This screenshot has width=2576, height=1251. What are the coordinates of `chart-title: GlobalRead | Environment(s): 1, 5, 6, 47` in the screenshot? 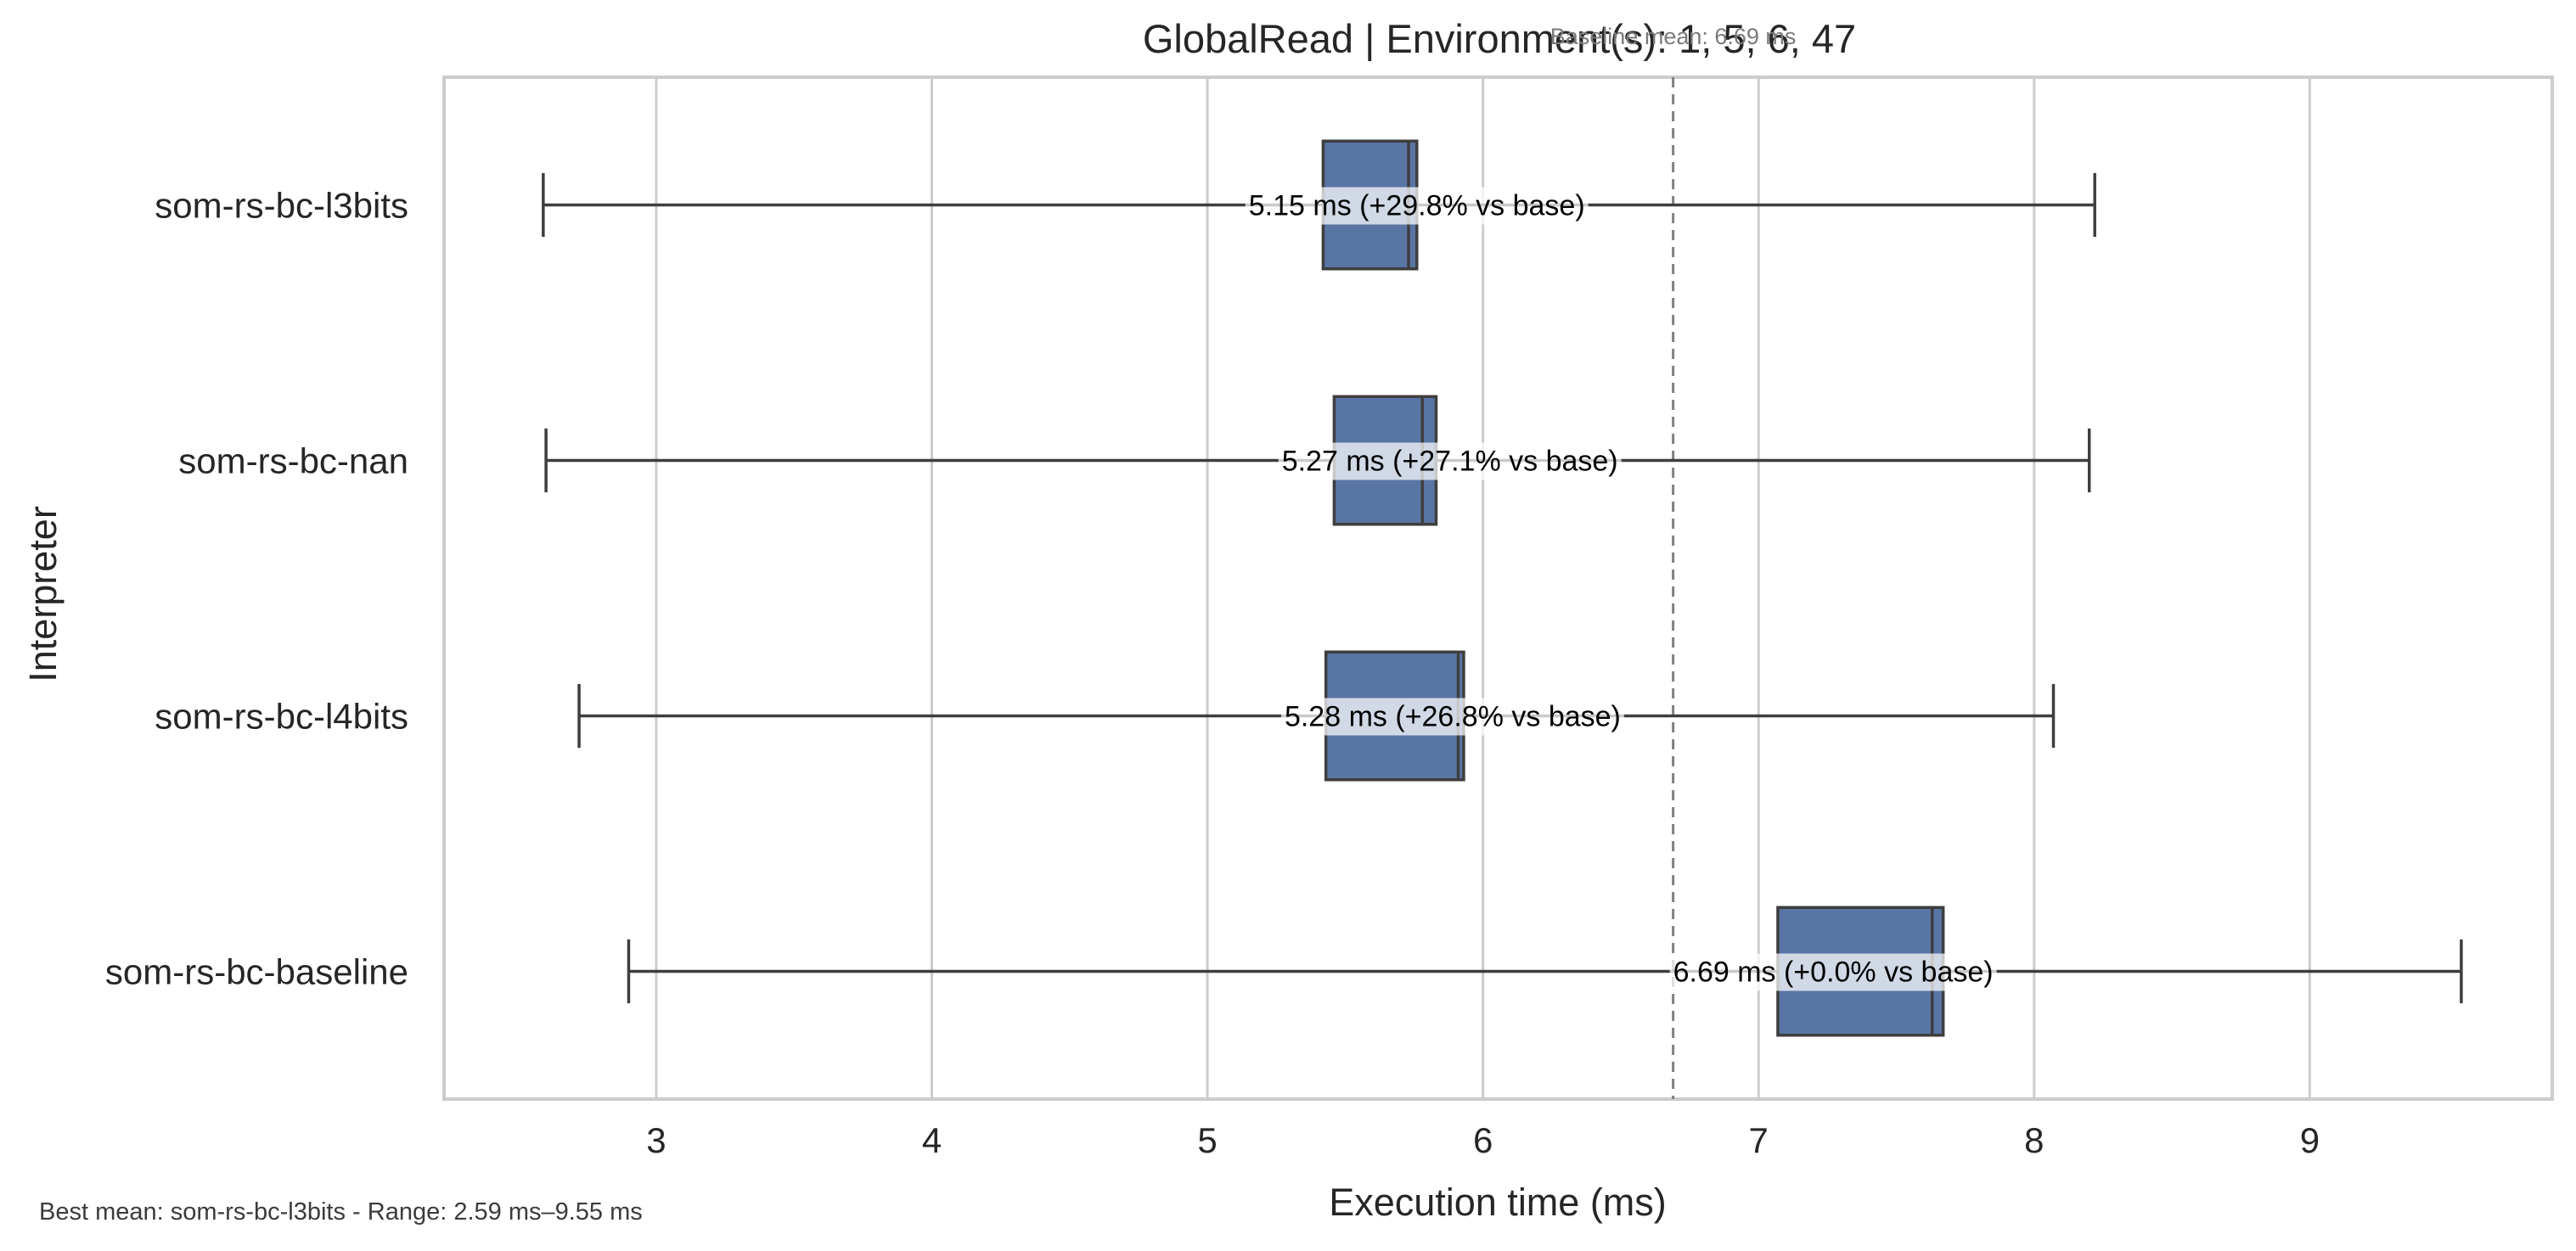 It's located at (1499, 38).